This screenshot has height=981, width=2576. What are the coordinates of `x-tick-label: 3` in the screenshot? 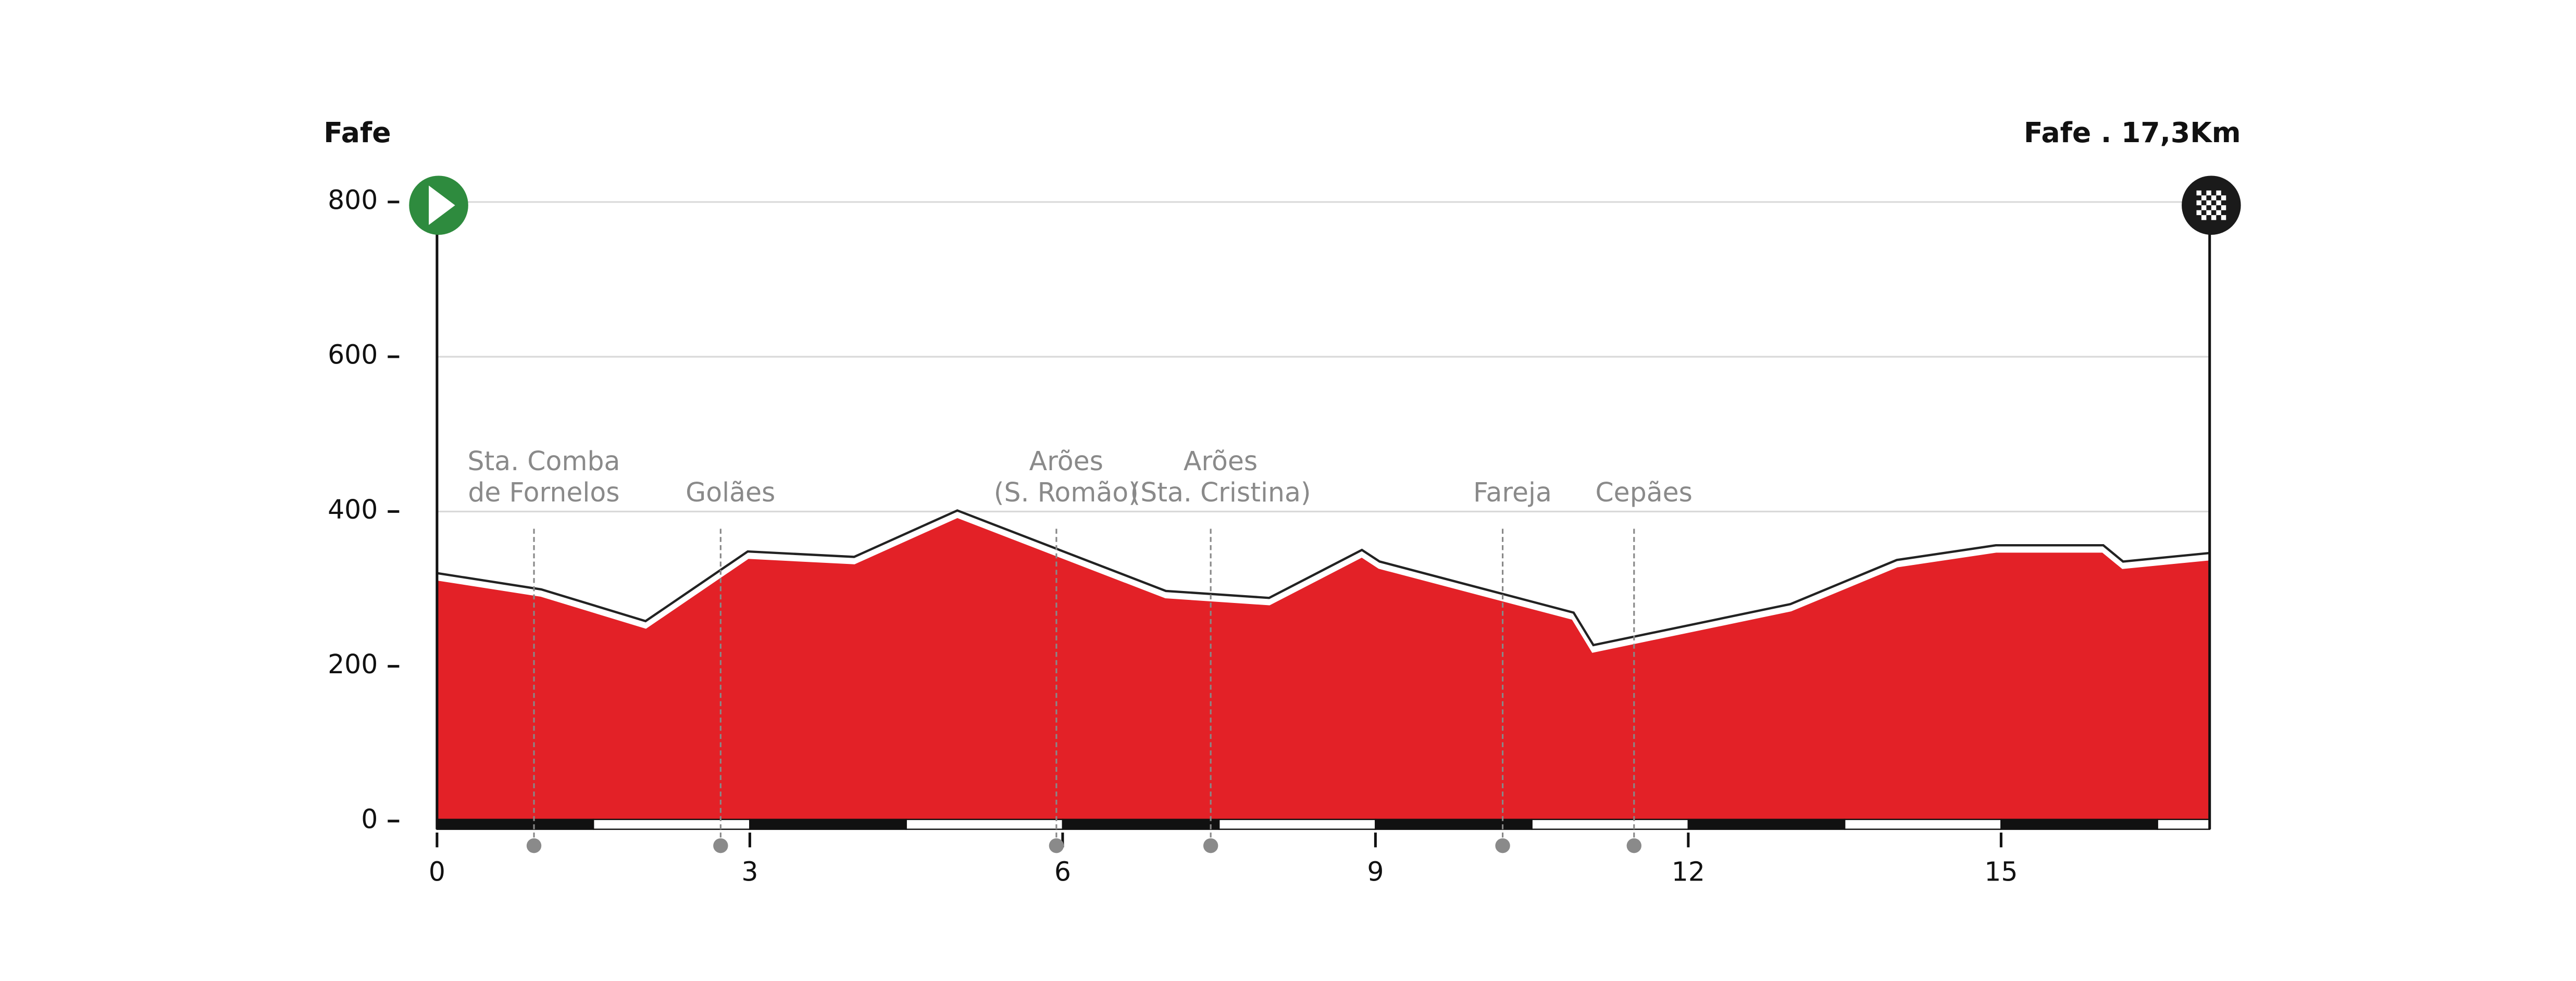 It's located at (750, 872).